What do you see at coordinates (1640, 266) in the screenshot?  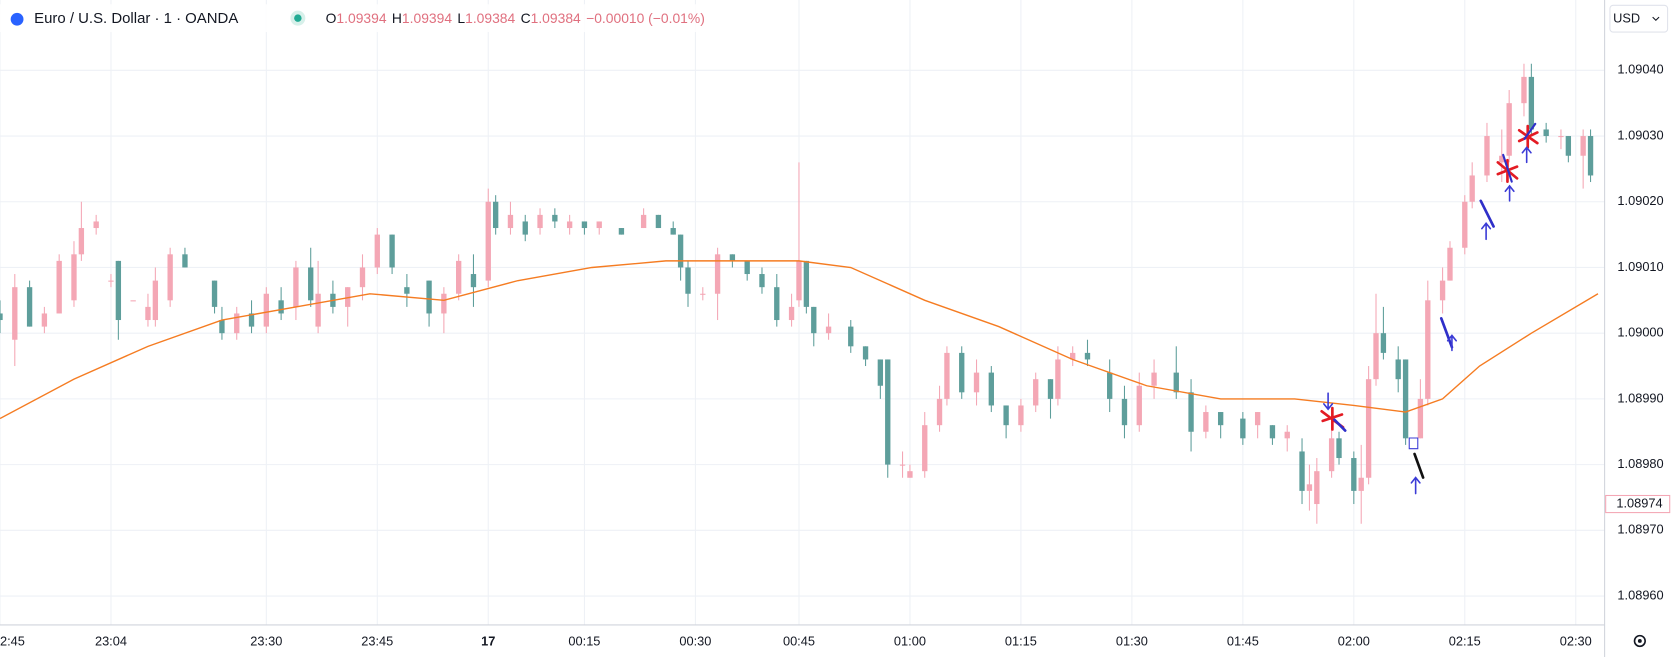 I see `y-tick-label: 1.09010` at bounding box center [1640, 266].